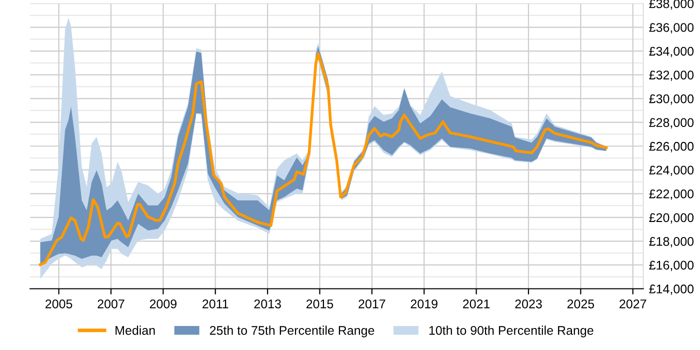  I want to click on y-tick-label: £24,000, so click(671, 171).